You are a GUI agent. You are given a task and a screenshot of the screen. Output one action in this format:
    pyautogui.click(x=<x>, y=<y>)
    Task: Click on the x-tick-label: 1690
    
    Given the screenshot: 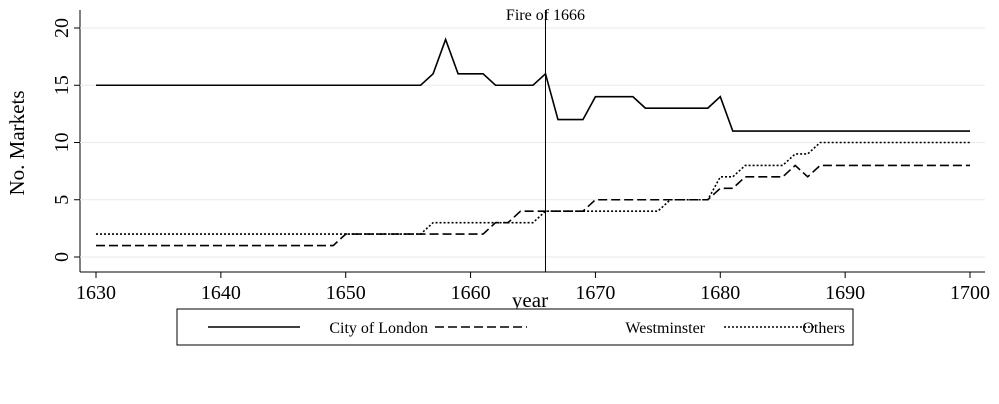 What is the action you would take?
    pyautogui.click(x=845, y=293)
    